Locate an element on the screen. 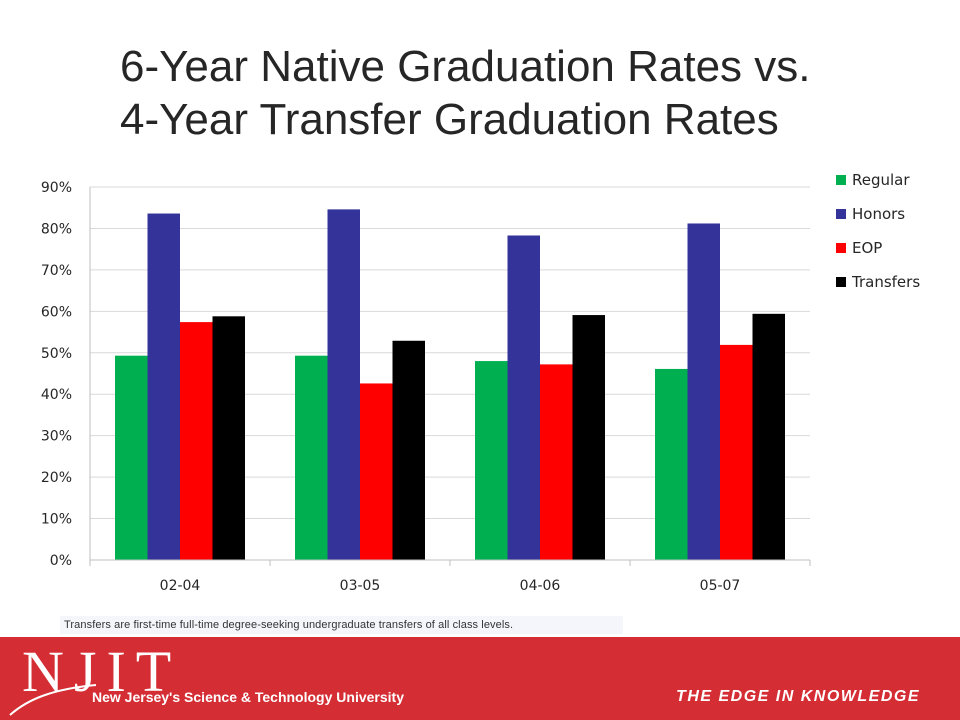 The image size is (960, 720). y-tick-label: 20% is located at coordinates (56, 478).